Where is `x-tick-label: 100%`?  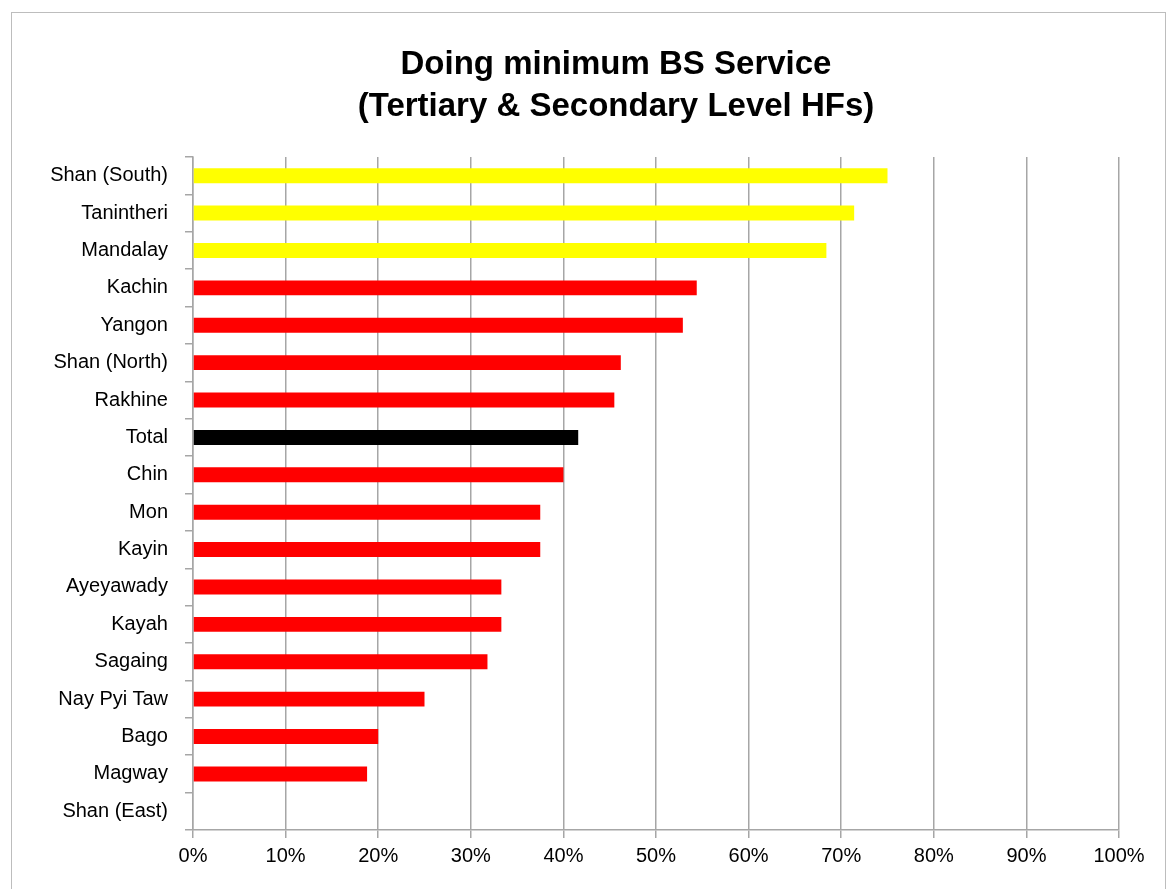 x-tick-label: 100% is located at coordinates (1119, 854).